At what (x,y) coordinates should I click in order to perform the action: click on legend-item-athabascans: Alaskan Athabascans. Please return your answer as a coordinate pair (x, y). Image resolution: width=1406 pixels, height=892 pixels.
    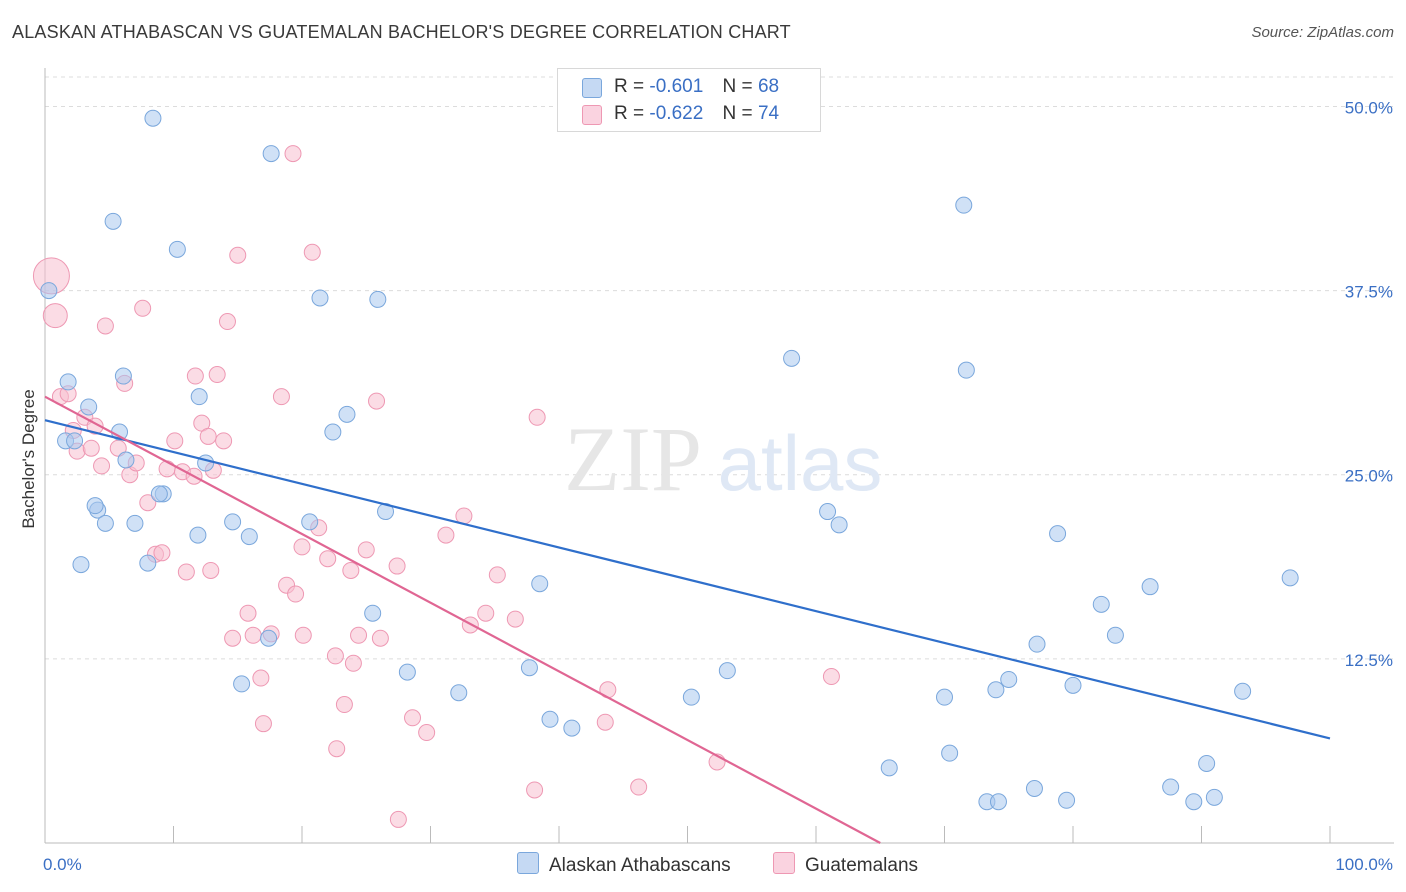
    Looking at the image, I should click on (624, 864).